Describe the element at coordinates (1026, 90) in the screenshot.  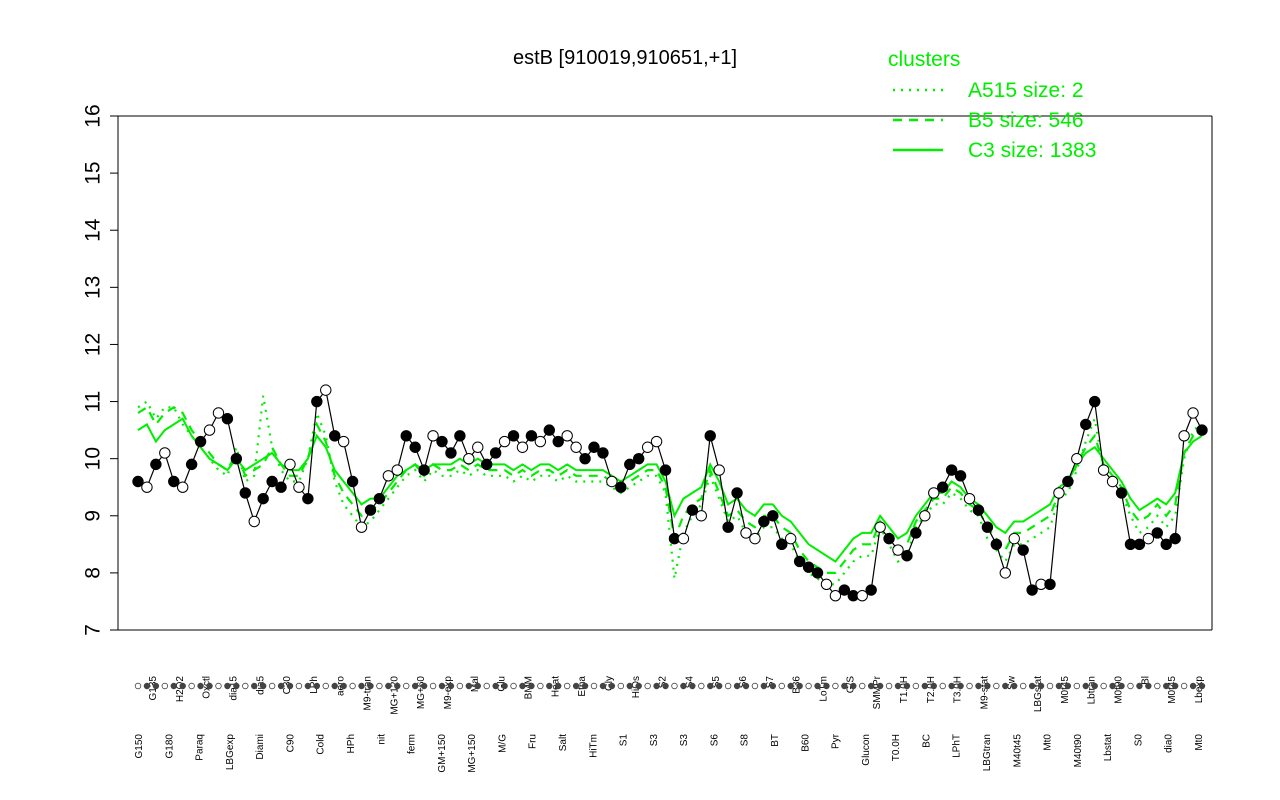
I see `legend-entry: A515 size: 2` at that location.